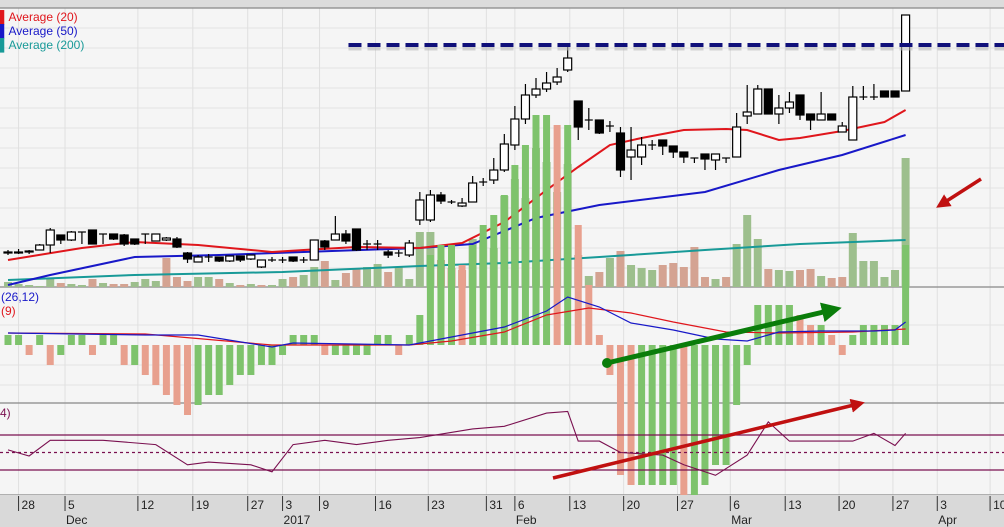 The height and width of the screenshot is (527, 1004). What do you see at coordinates (20, 297) in the screenshot?
I see `legend-macd: (26,12)` at bounding box center [20, 297].